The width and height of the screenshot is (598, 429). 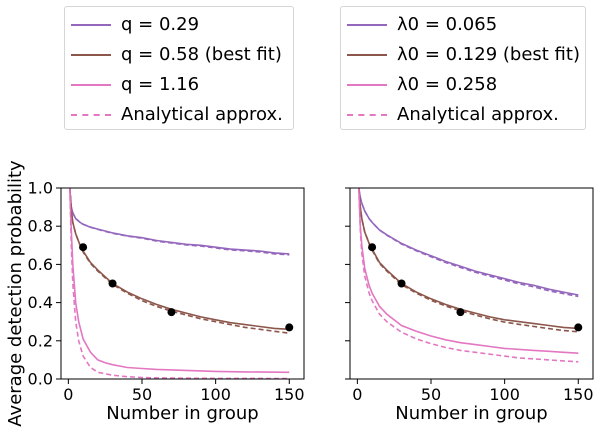 I want to click on legend-entry: λ0 = 0.065, so click(x=463, y=25).